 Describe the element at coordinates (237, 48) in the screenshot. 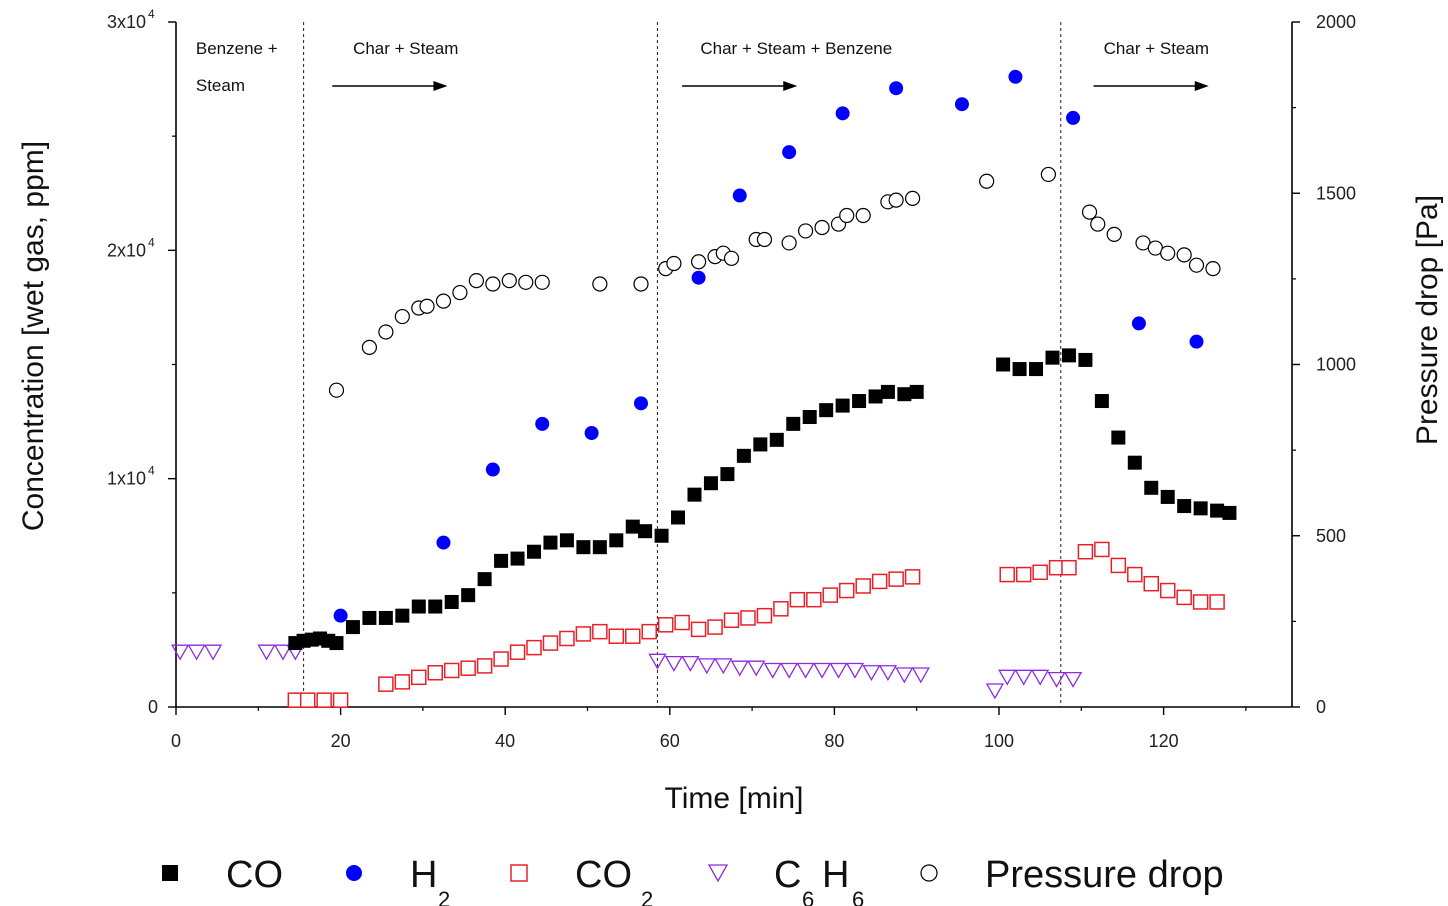

I see `phase-label: Benzene +` at that location.